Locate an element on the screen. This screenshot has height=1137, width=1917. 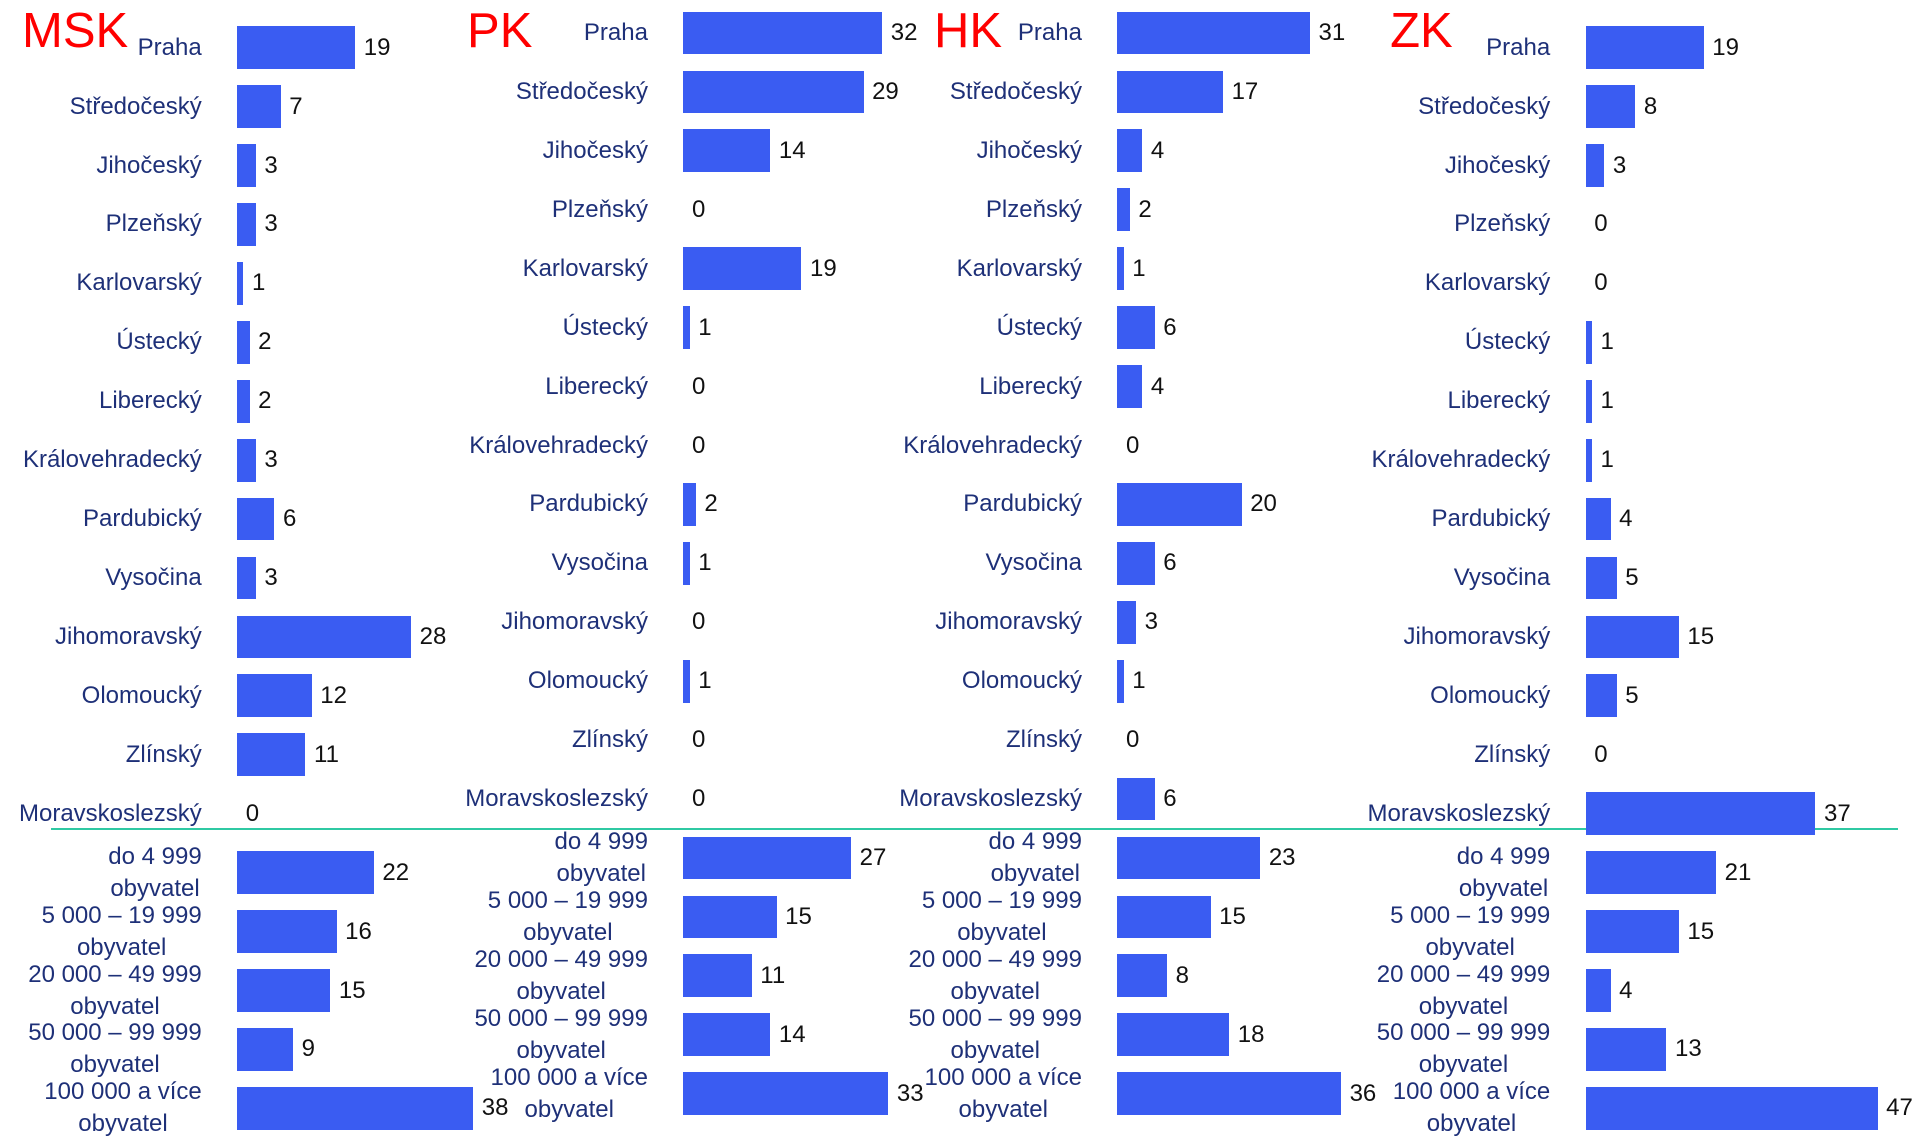
value-label: 17 is located at coordinates (1245, 91).